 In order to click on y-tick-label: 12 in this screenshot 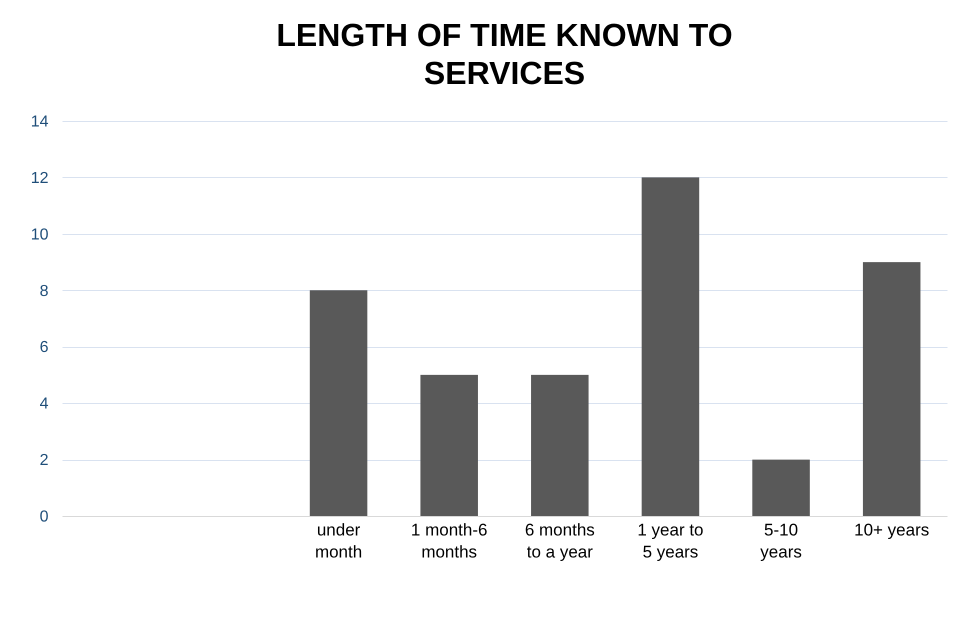, I will do `click(39, 178)`.